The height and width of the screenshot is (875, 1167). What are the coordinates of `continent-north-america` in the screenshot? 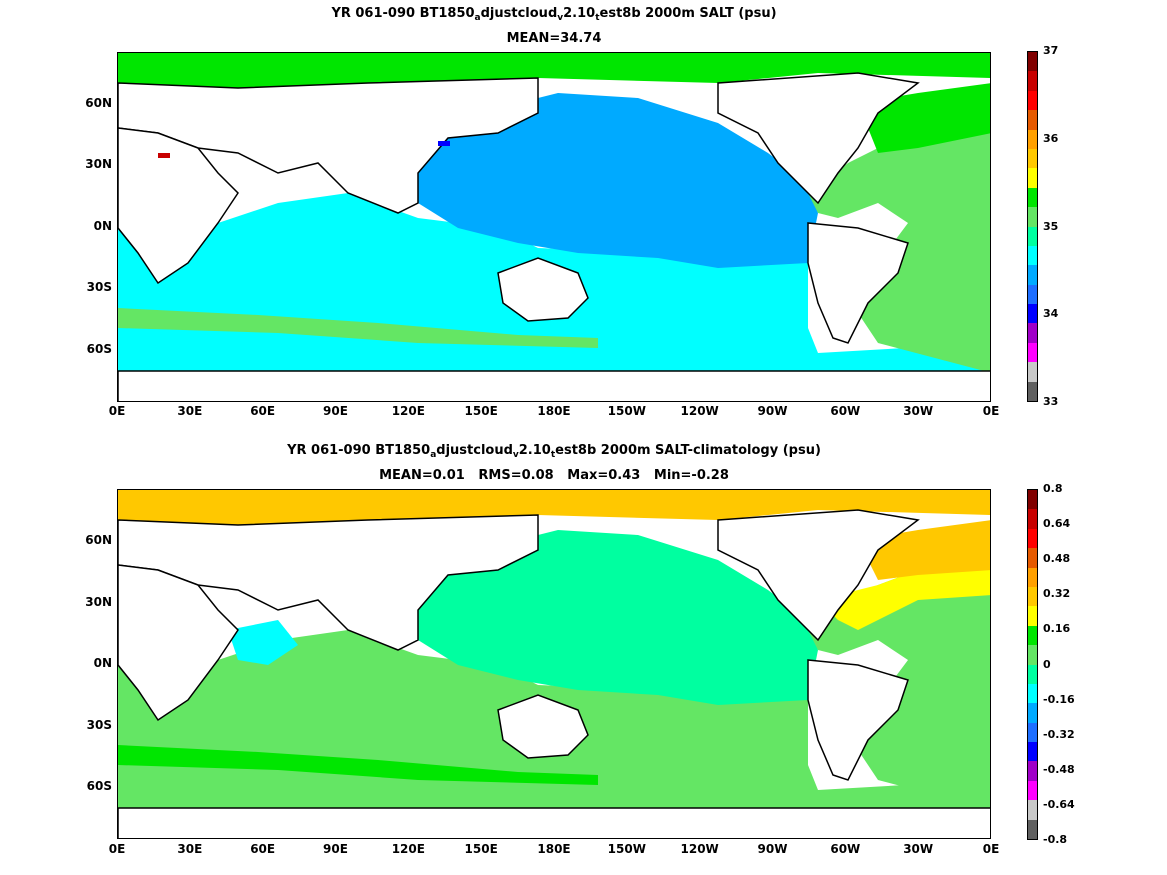 It's located at (818, 575).